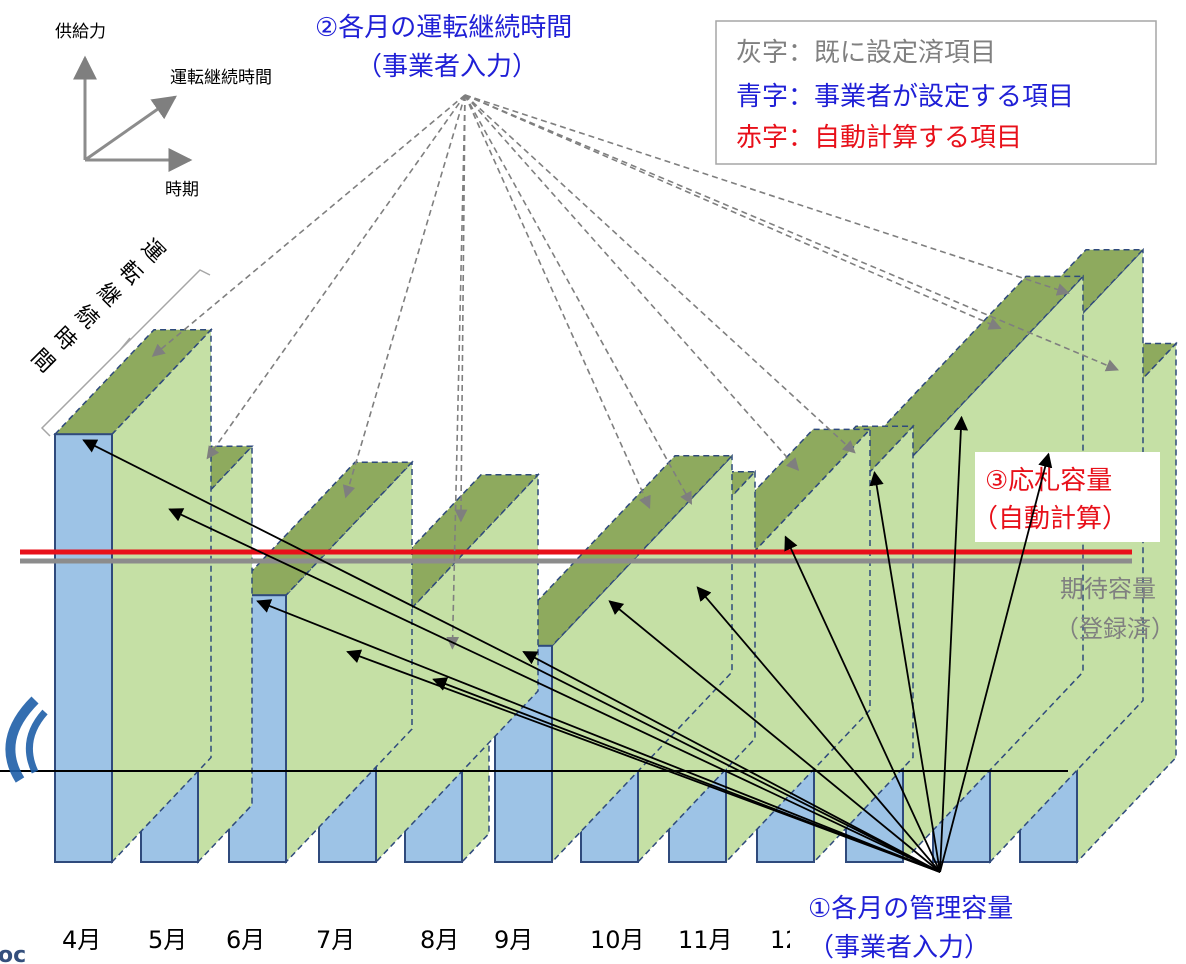 This screenshot has height=964, width=1186. I want to click on bracket-char: 継, so click(108, 295).